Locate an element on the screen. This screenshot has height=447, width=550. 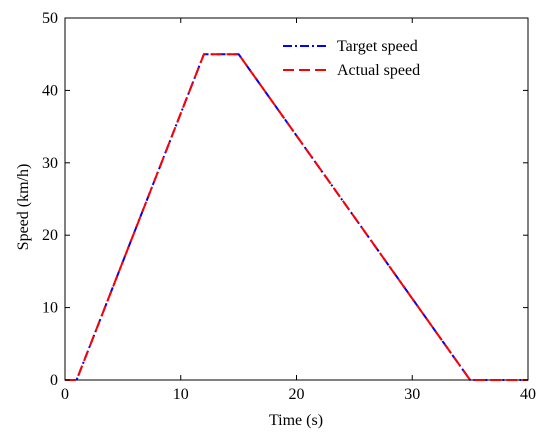
x-axis-label: Time (s) is located at coordinates (296, 420).